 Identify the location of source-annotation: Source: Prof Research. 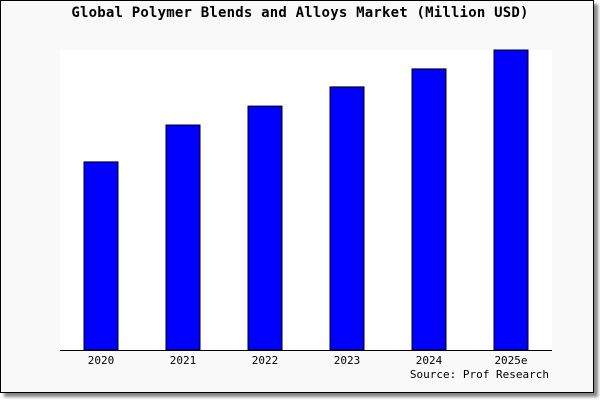
(479, 374).